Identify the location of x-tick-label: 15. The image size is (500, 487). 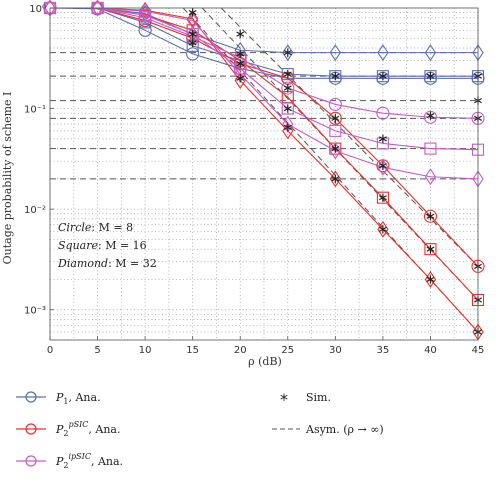
(192, 350).